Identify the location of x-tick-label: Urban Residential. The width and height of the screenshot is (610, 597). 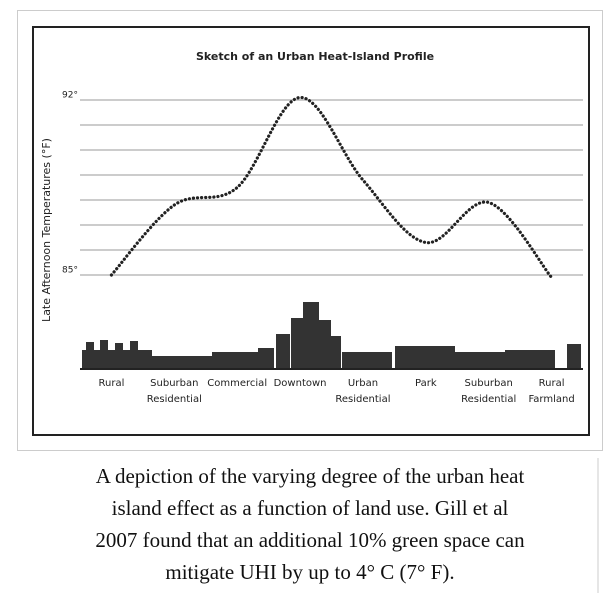
(362, 391).